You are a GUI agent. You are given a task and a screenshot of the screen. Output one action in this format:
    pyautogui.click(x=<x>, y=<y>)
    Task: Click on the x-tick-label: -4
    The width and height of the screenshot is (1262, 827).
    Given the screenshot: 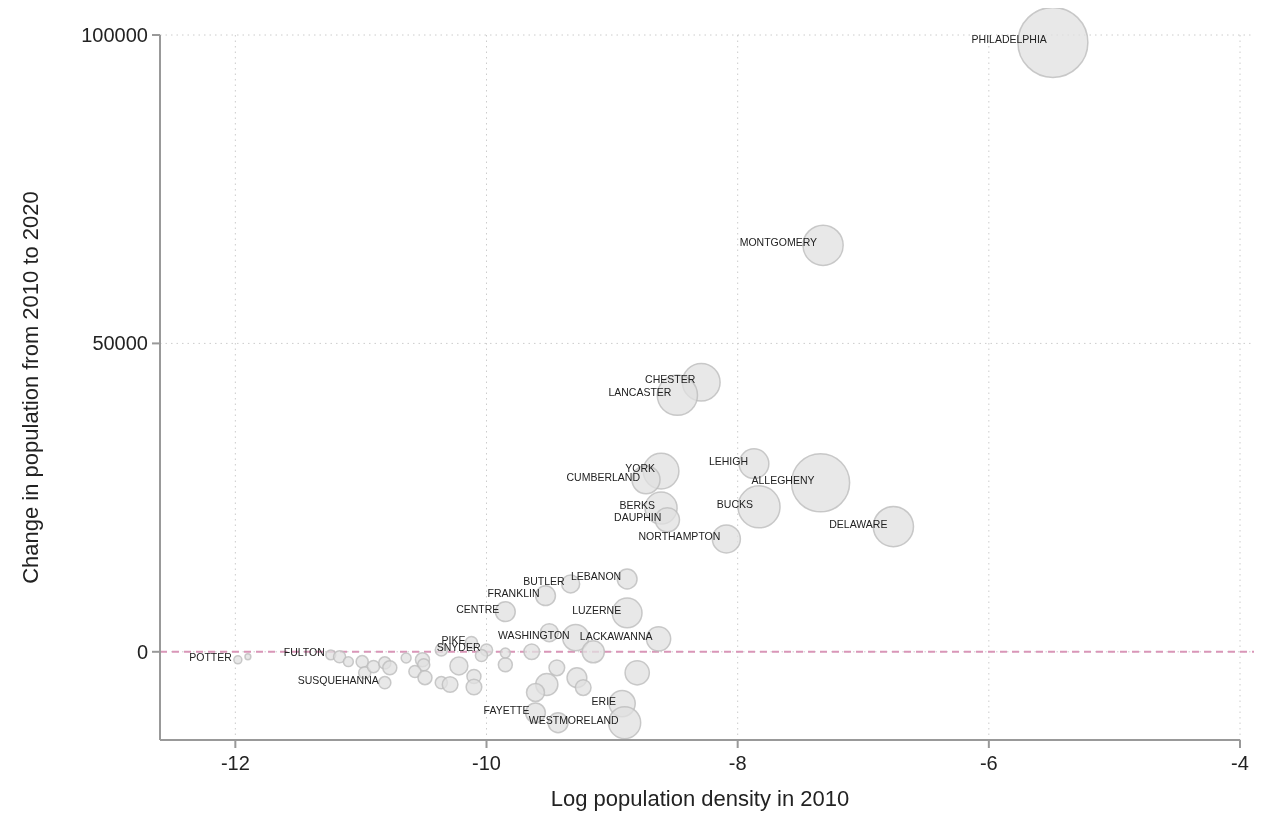 What is the action you would take?
    pyautogui.click(x=1240, y=763)
    